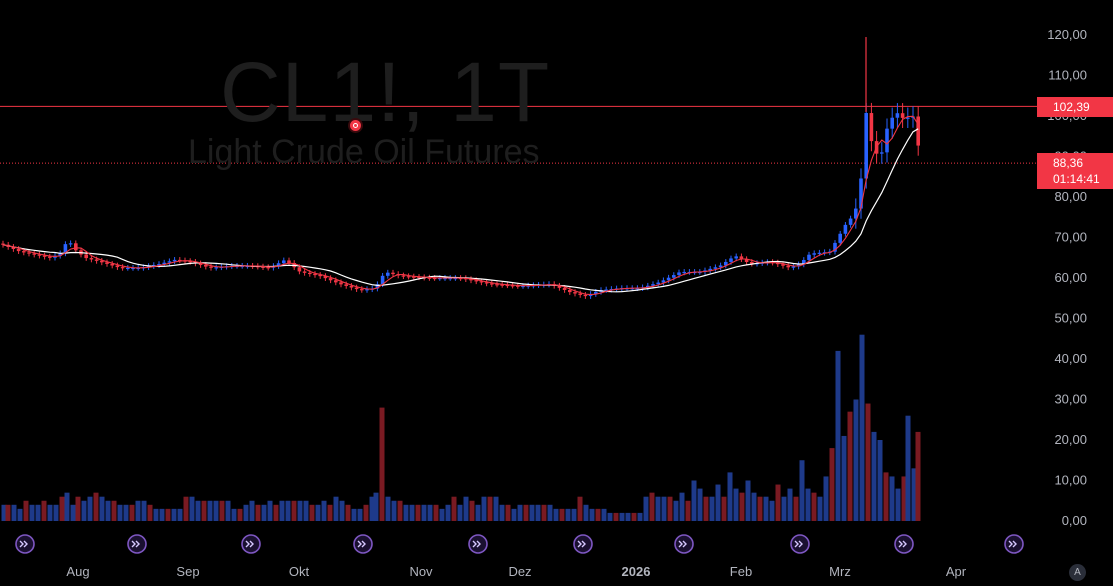  I want to click on symbol-watermark: CL1!, 1T, so click(385, 92).